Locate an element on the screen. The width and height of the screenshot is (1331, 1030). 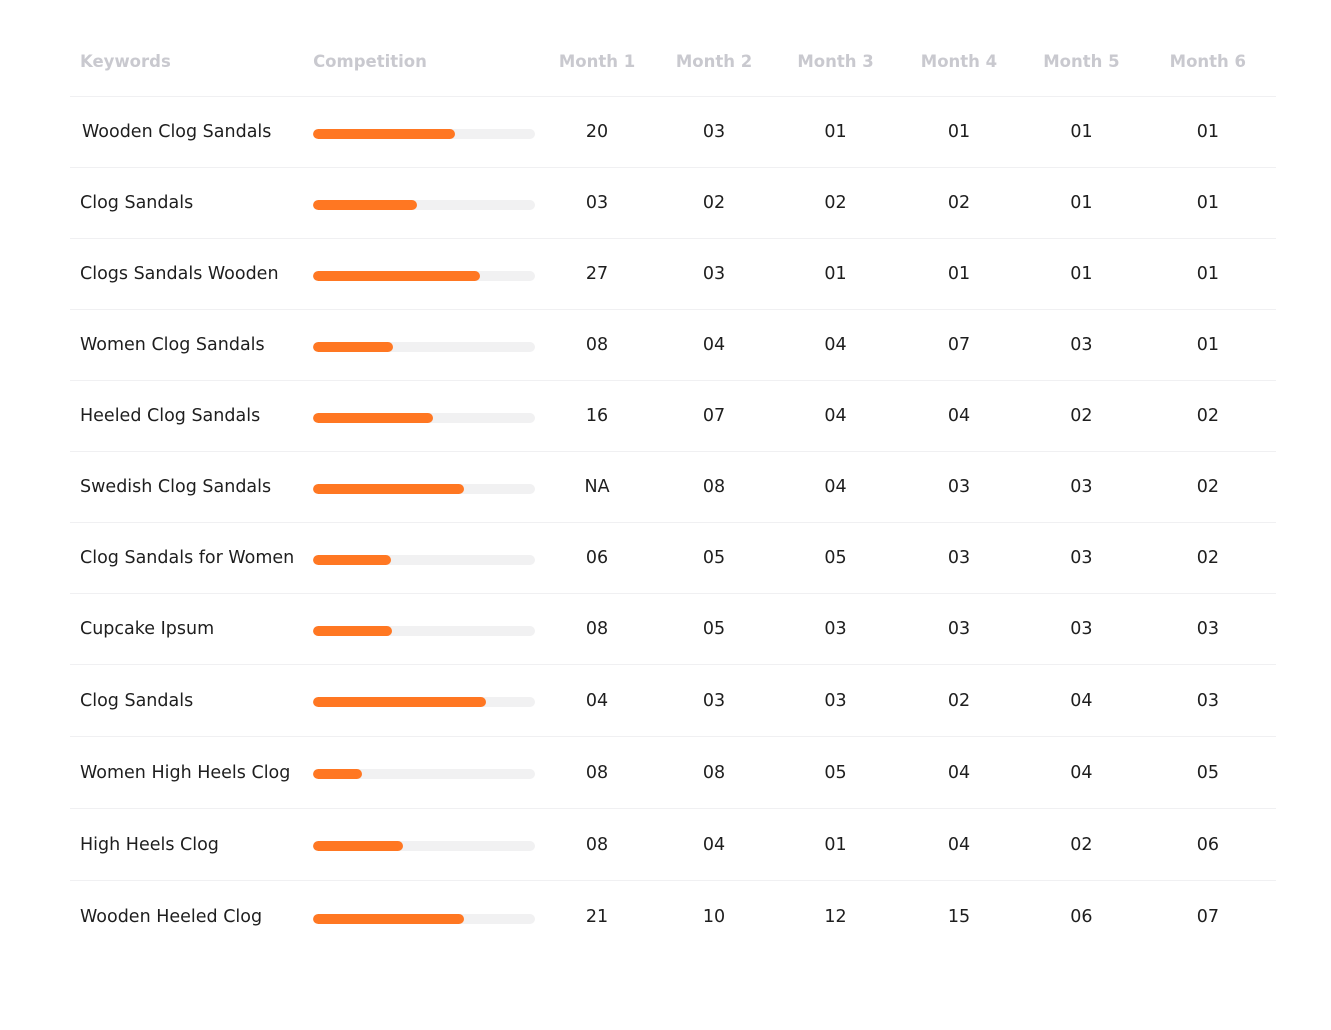
table-row: Wooden Clog Sandals 20 03 01 01 01 01 is located at coordinates (673, 132).